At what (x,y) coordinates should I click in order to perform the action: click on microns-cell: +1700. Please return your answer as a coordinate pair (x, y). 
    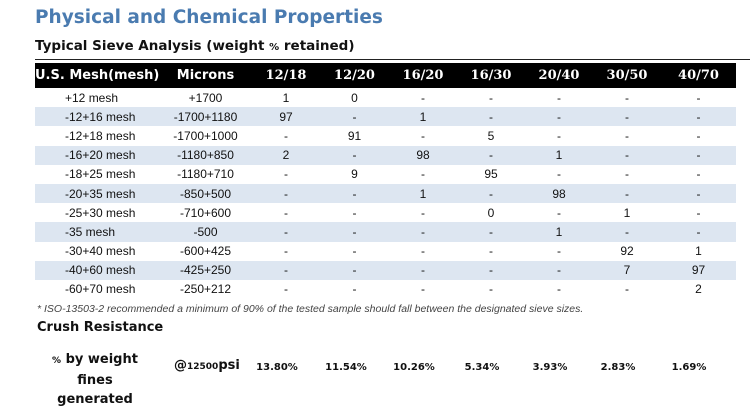
    Looking at the image, I should click on (205, 97).